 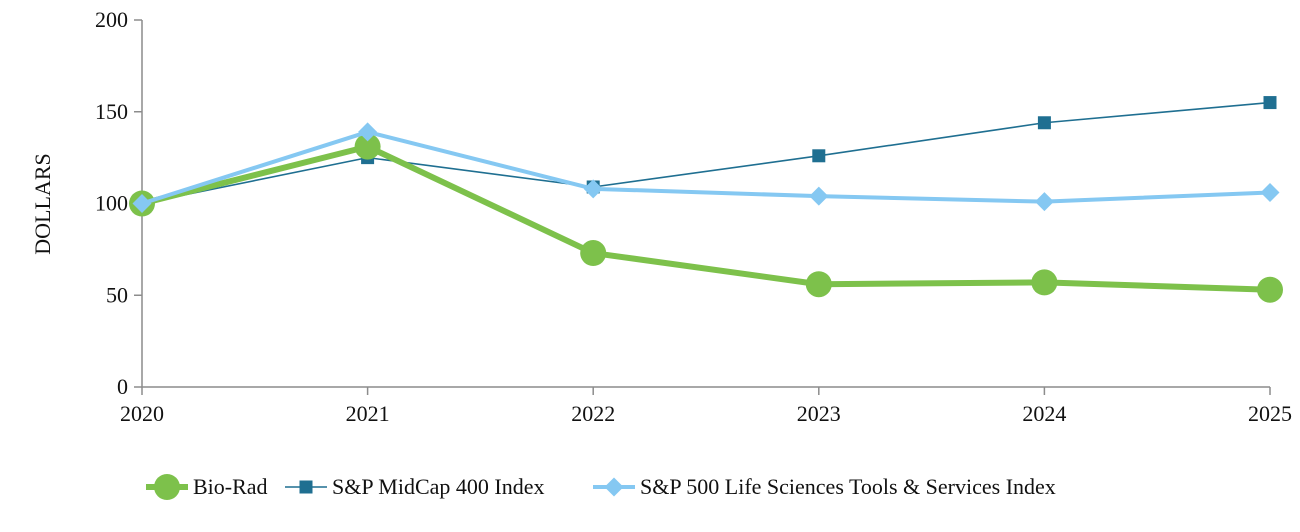 What do you see at coordinates (117, 294) in the screenshot?
I see `y-tick-label: 50` at bounding box center [117, 294].